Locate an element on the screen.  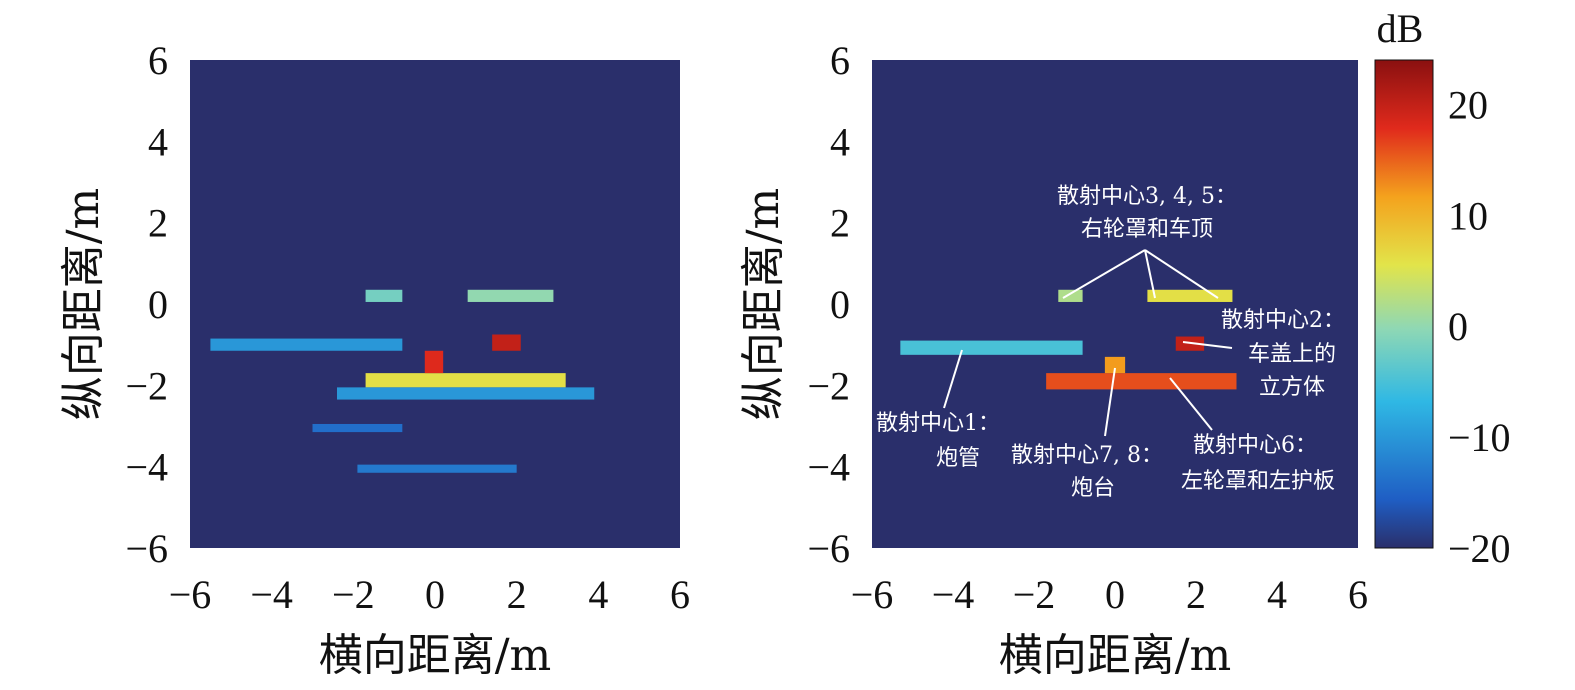
annotation-line: 散射中心2： is located at coordinates (1283, 320).